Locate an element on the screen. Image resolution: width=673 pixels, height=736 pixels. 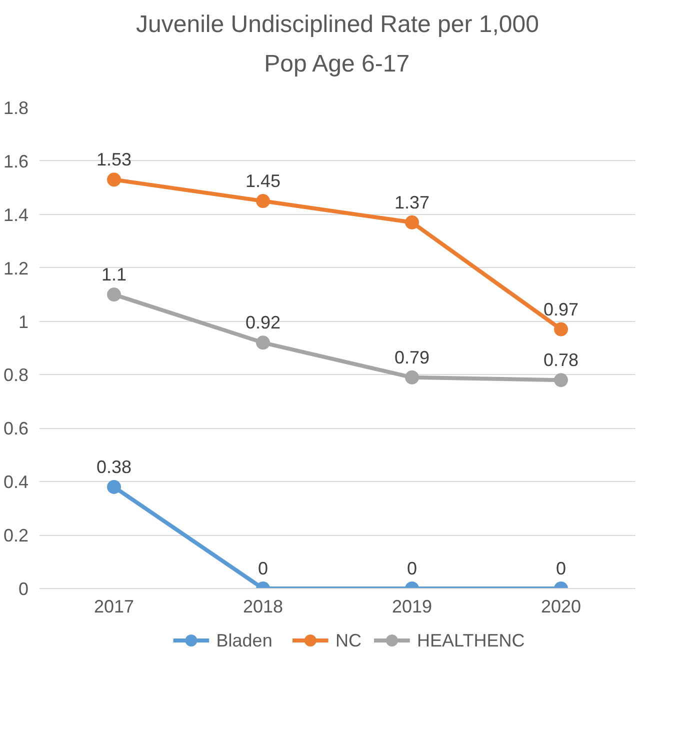
chart-title: Juvenile Undisciplined Rate per 1,000 Pop Age 6-17 is located at coordinates (337, 44).